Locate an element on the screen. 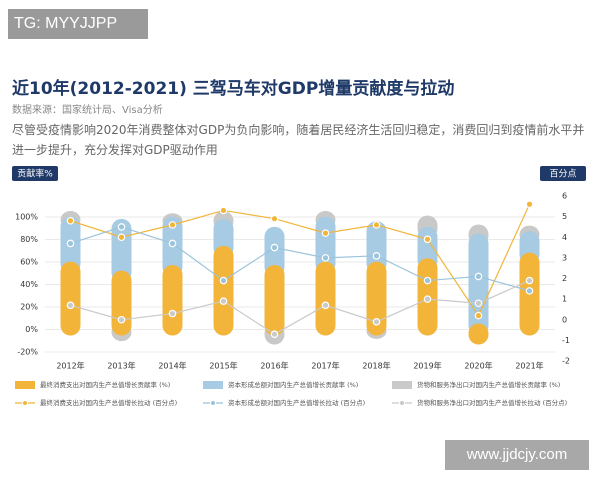 The width and height of the screenshot is (600, 480). y-tick-label: 0% is located at coordinates (31, 329).